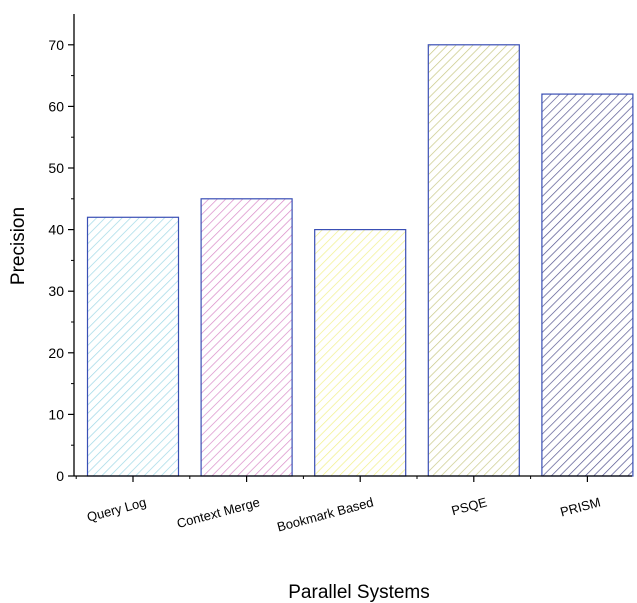  What do you see at coordinates (469, 506) in the screenshot?
I see `x-tick-label: PSQE` at bounding box center [469, 506].